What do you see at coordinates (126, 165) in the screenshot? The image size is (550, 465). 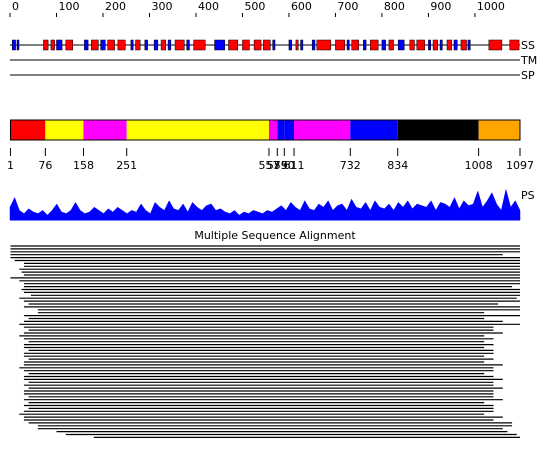 I see `boundary-label: 251` at bounding box center [126, 165].